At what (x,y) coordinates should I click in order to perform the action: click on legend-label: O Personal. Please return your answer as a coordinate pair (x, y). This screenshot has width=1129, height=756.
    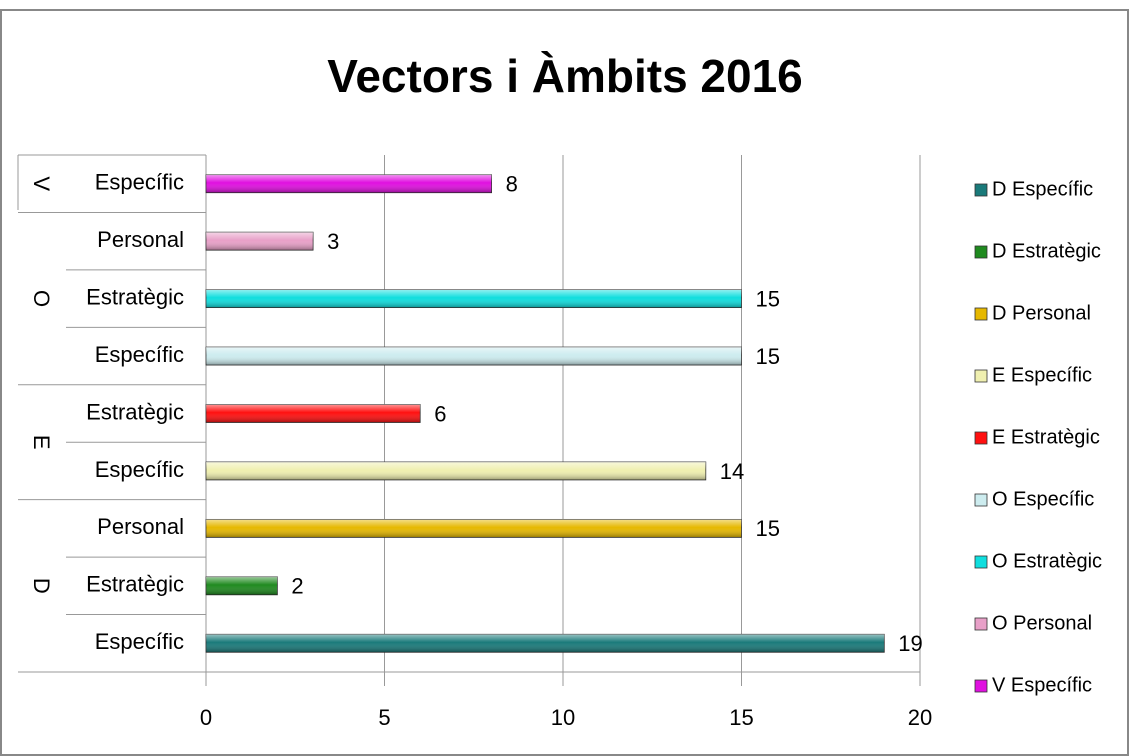
    Looking at the image, I should click on (1042, 623).